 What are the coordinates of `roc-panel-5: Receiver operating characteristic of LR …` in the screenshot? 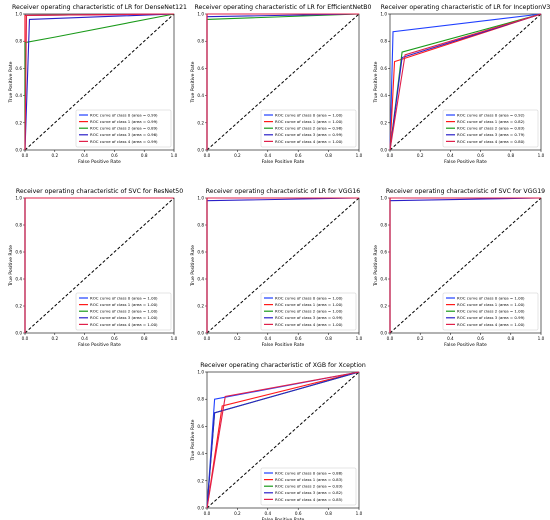 It's located at (276, 268).